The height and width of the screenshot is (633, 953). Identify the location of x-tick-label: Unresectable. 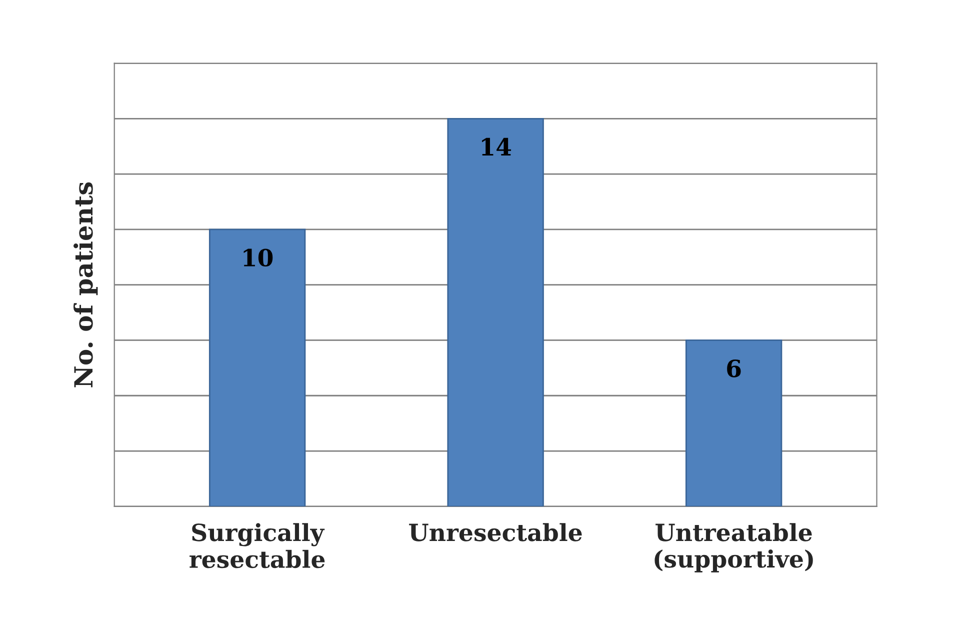
(495, 532).